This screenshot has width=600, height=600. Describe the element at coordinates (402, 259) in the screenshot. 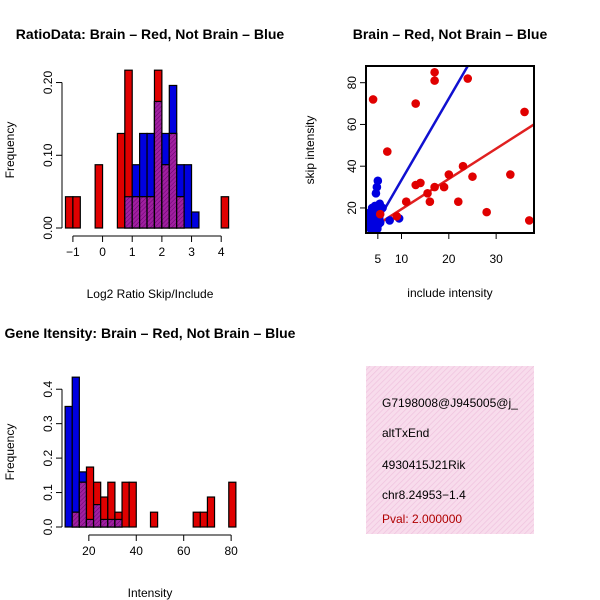

I see `x-tick-label: 10` at that location.